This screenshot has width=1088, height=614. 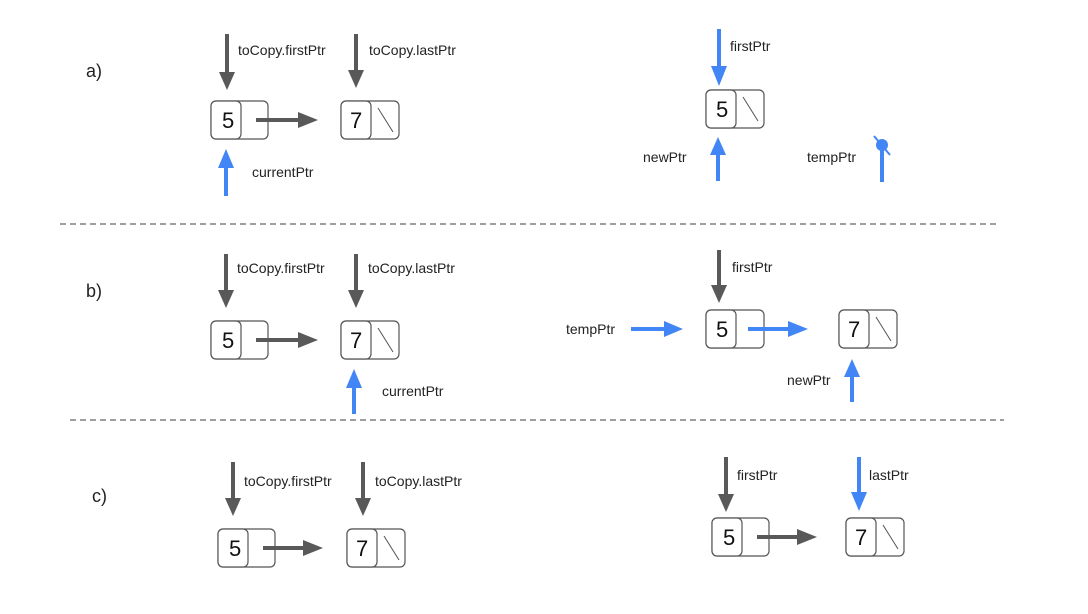 What do you see at coordinates (391, 548) in the screenshot?
I see `c-null-slash` at bounding box center [391, 548].